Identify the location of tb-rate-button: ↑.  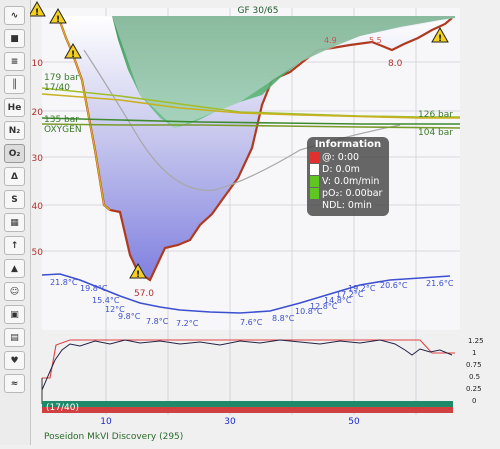
(14, 245).